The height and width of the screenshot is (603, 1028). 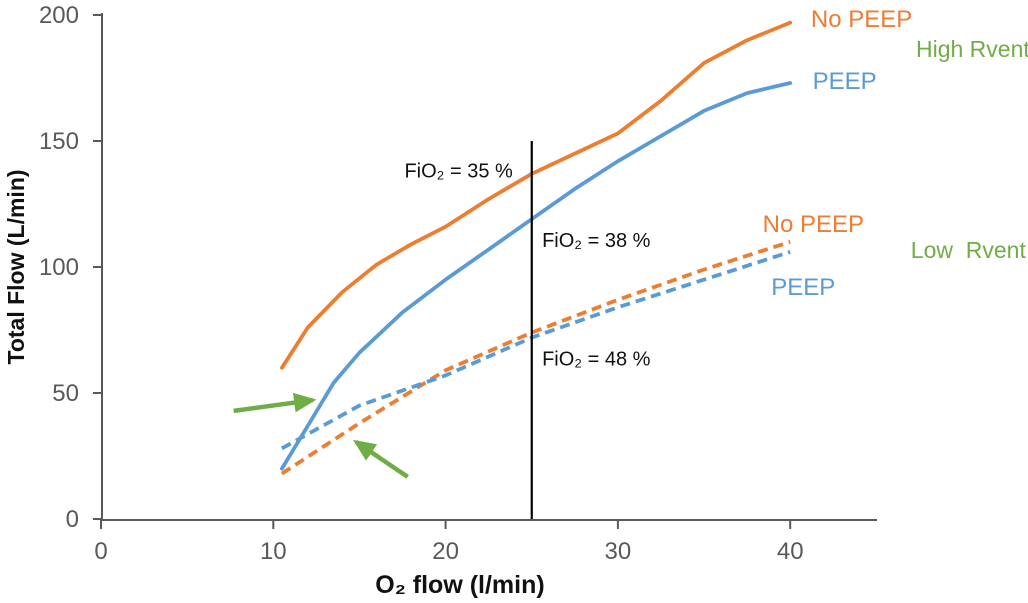 I want to click on green-arrows, so click(x=321, y=435).